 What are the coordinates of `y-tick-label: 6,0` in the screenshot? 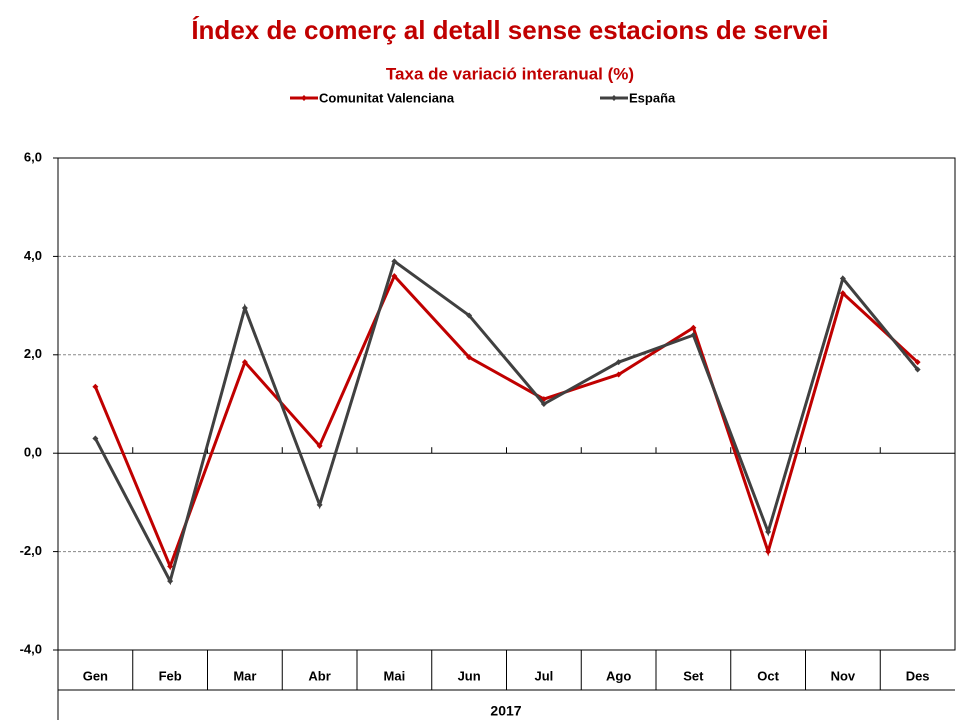 It's located at (33, 156).